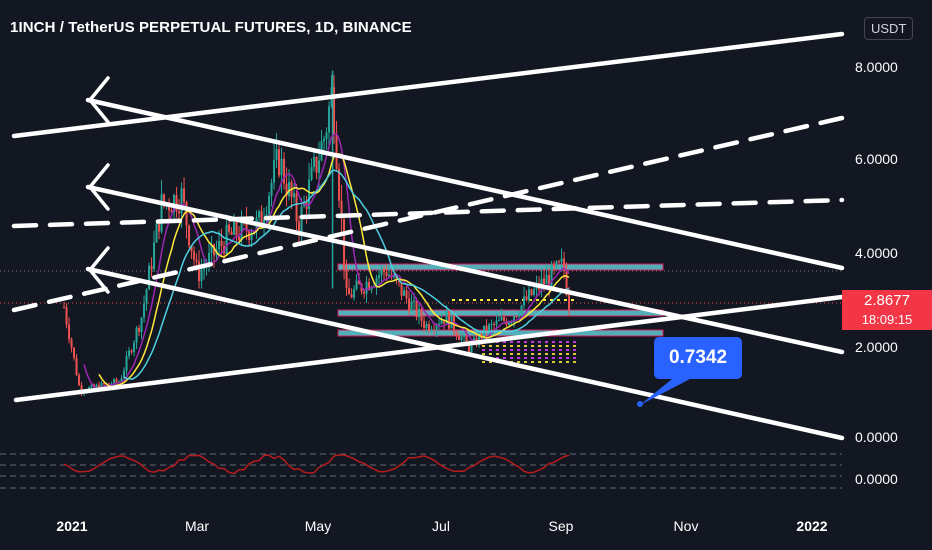  I want to click on y-tick-6: 6.0000, so click(876, 159).